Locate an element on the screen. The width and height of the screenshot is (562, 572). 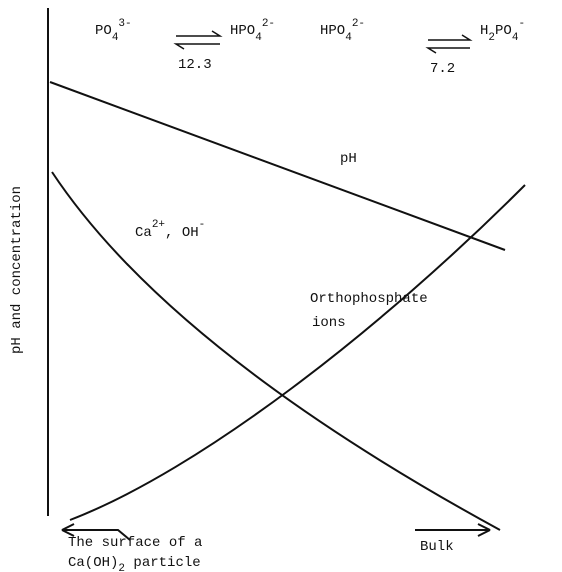
text-part: Ca is located at coordinates (143, 233).